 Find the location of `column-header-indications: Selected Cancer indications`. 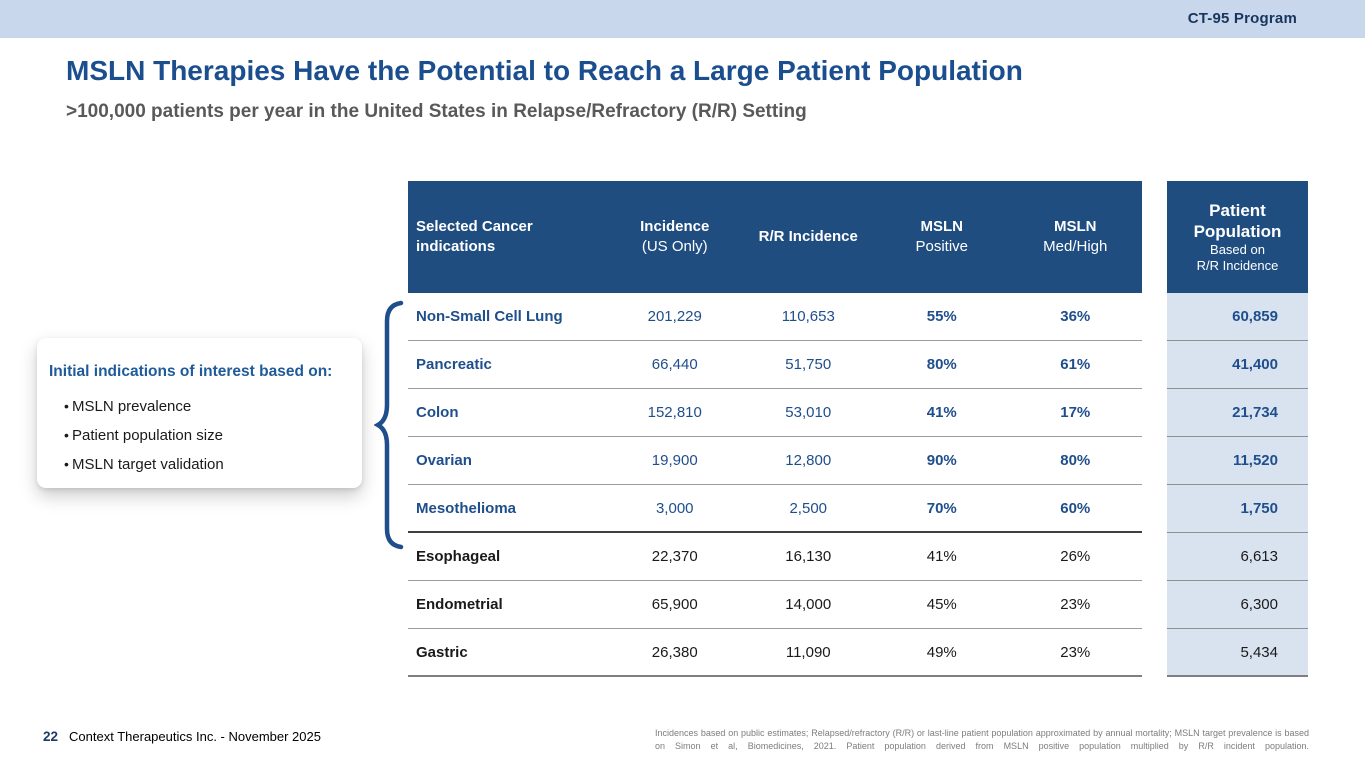

column-header-indications: Selected Cancer indications is located at coordinates (508, 237).